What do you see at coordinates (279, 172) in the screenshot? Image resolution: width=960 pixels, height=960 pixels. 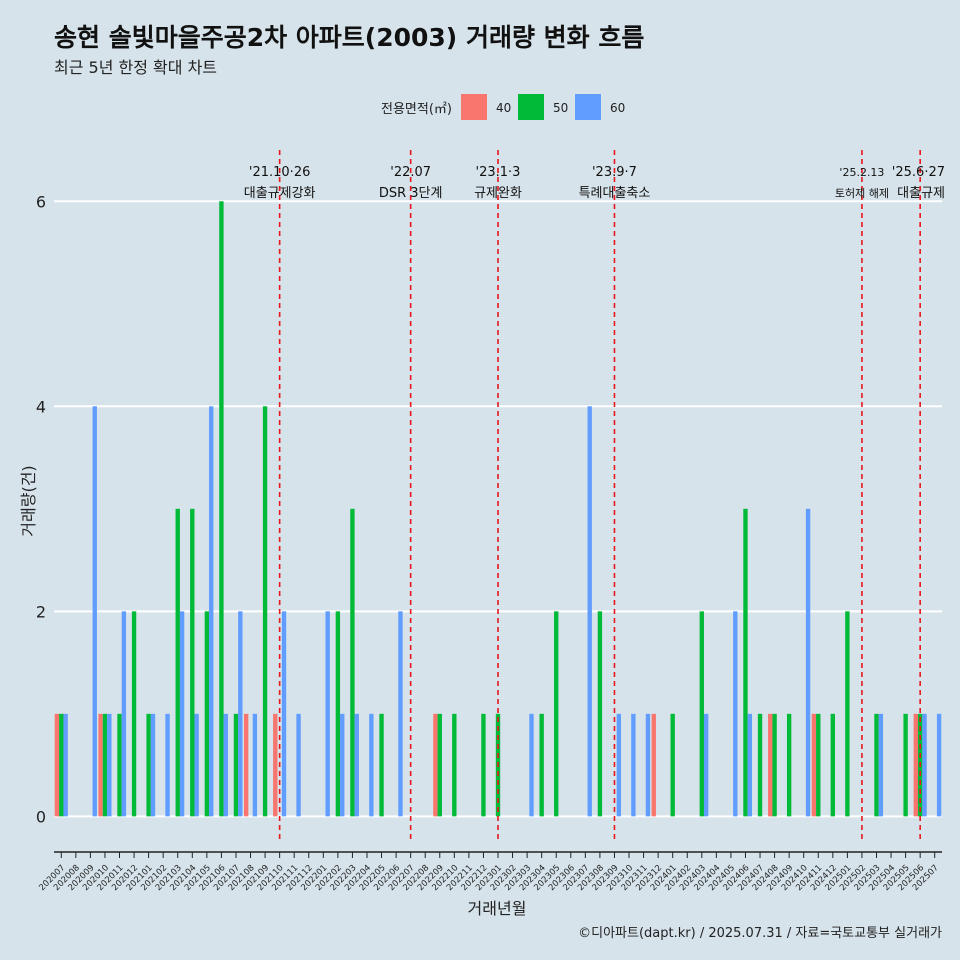 I see `event-date-label: '21.10·26` at bounding box center [279, 172].